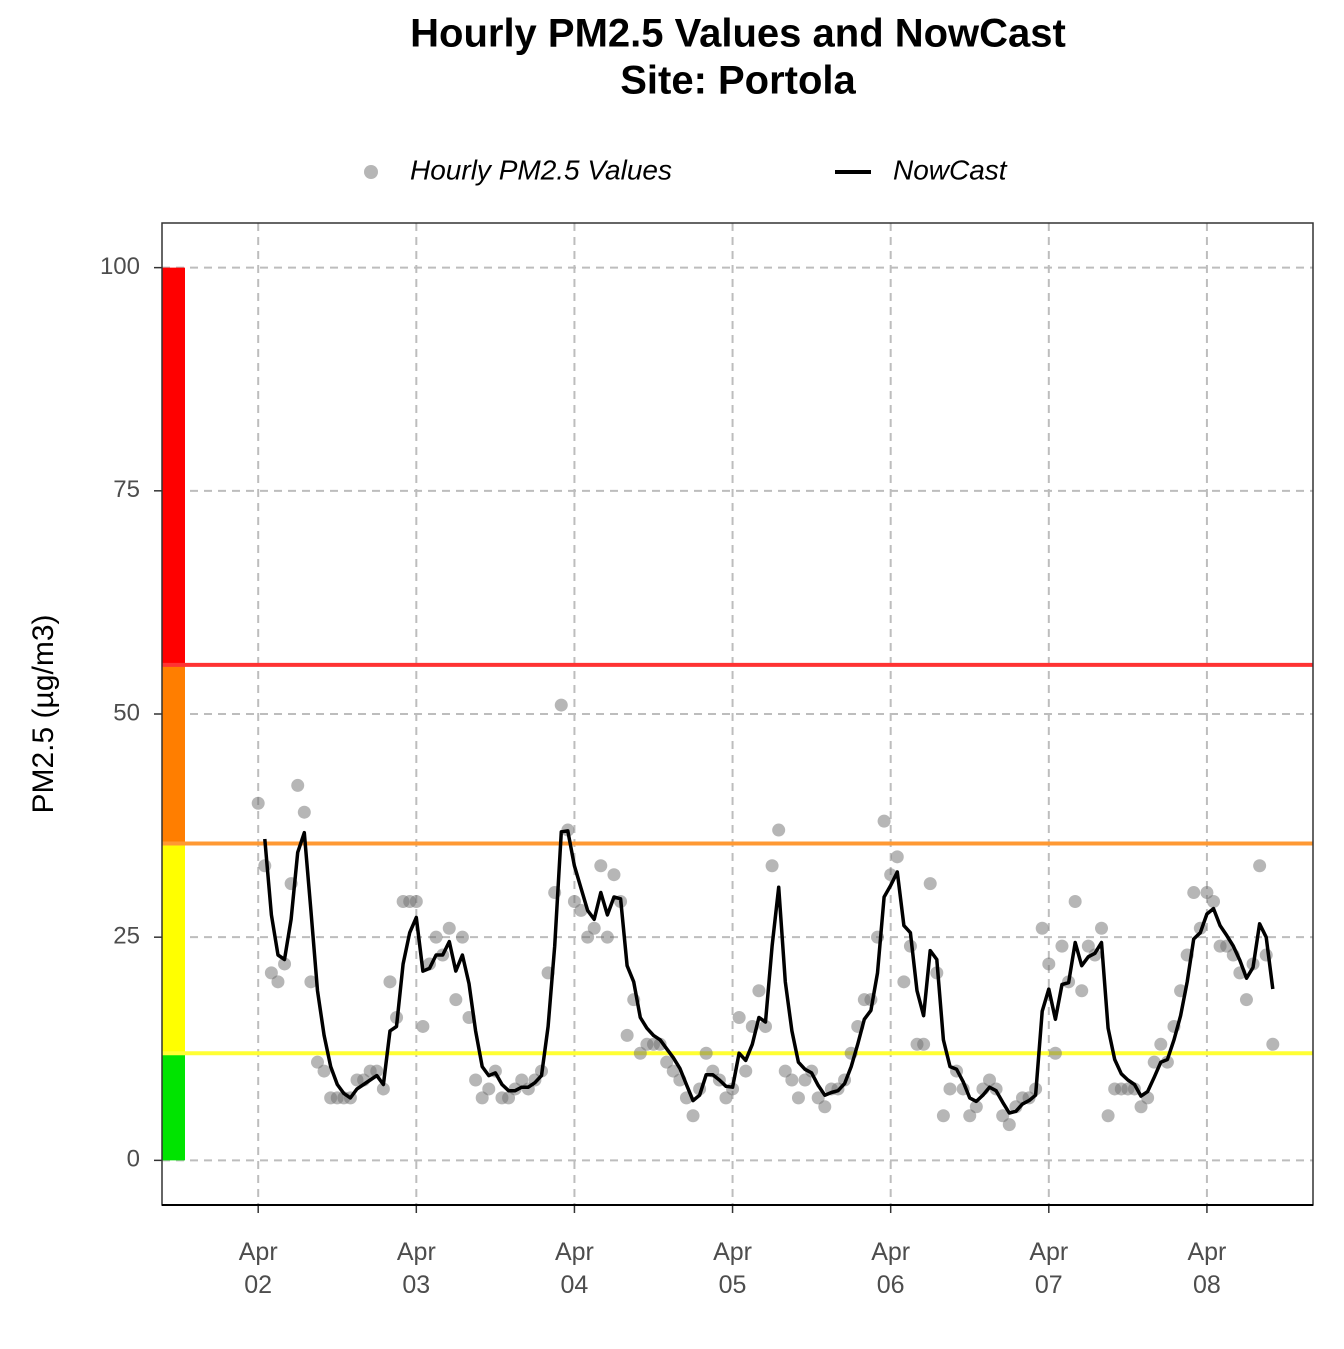 The width and height of the screenshot is (1344, 1349). I want to click on y-tick-label: 0, so click(133, 1159).